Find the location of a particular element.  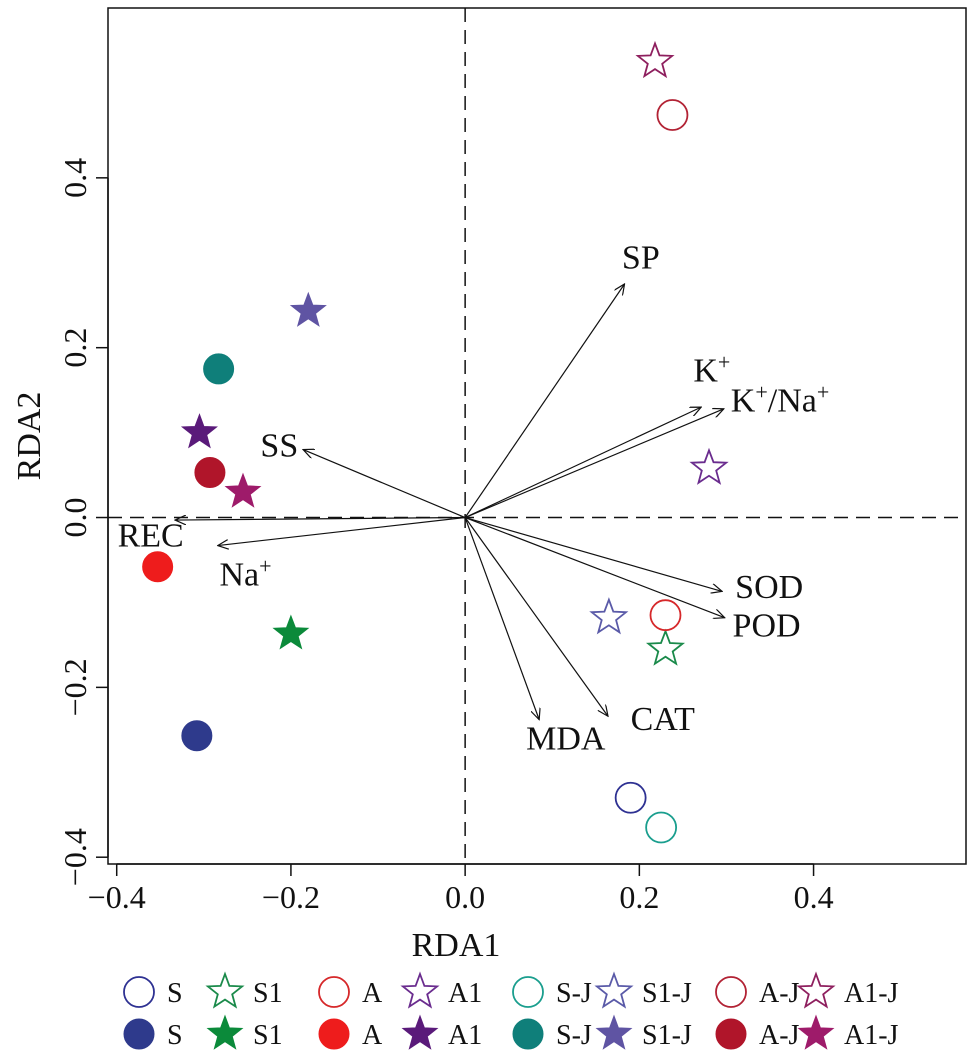

legend-item-a1-j-filled: A1-J is located at coordinates (848, 1032).